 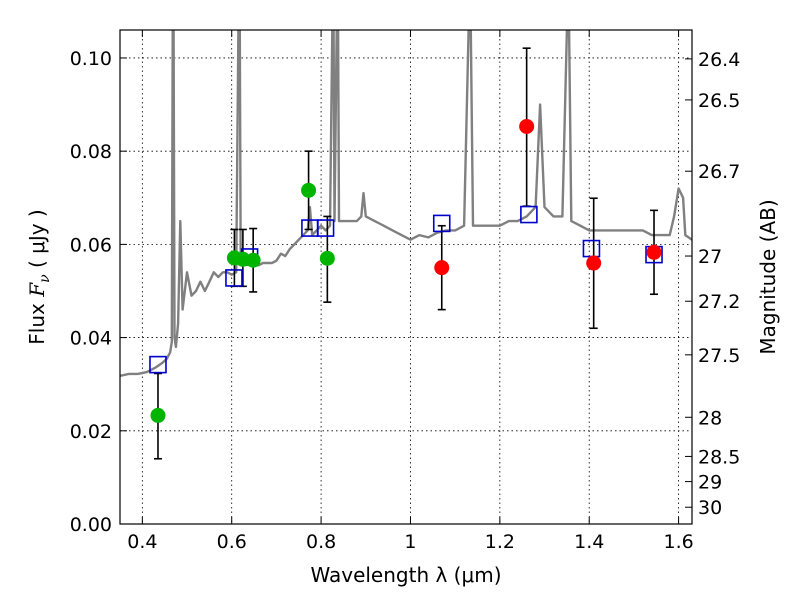 What do you see at coordinates (548, 197) in the screenshot?
I see `red-series` at bounding box center [548, 197].